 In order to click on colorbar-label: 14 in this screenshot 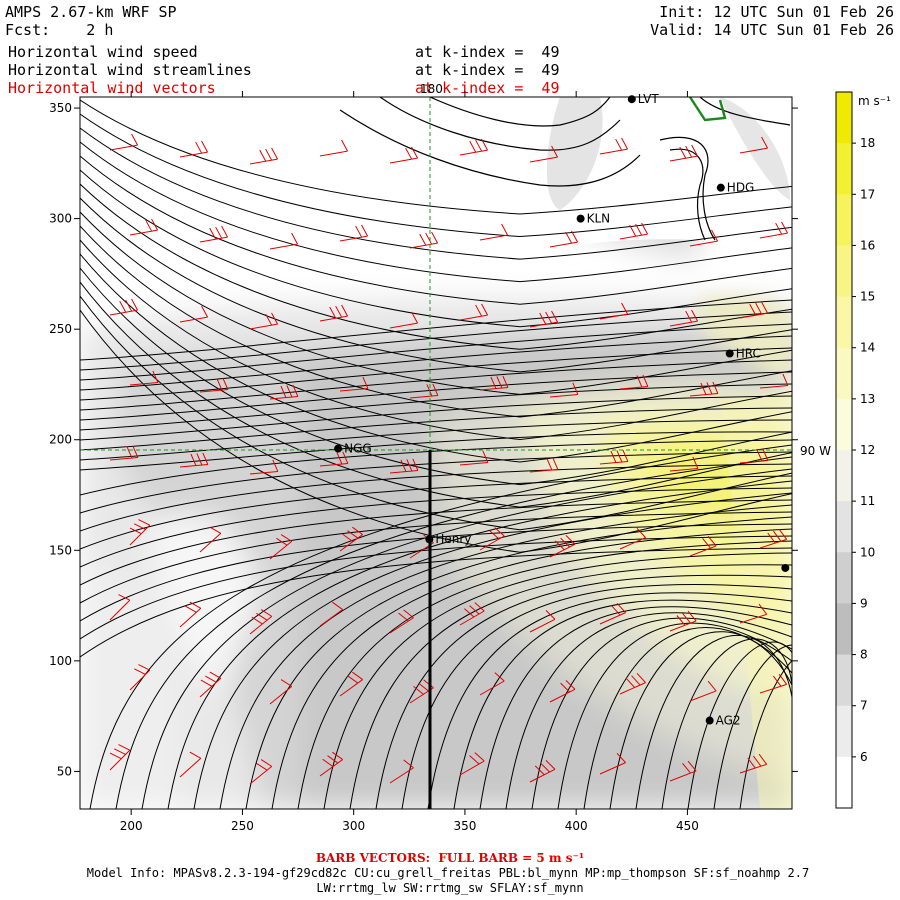, I will do `click(867, 348)`.